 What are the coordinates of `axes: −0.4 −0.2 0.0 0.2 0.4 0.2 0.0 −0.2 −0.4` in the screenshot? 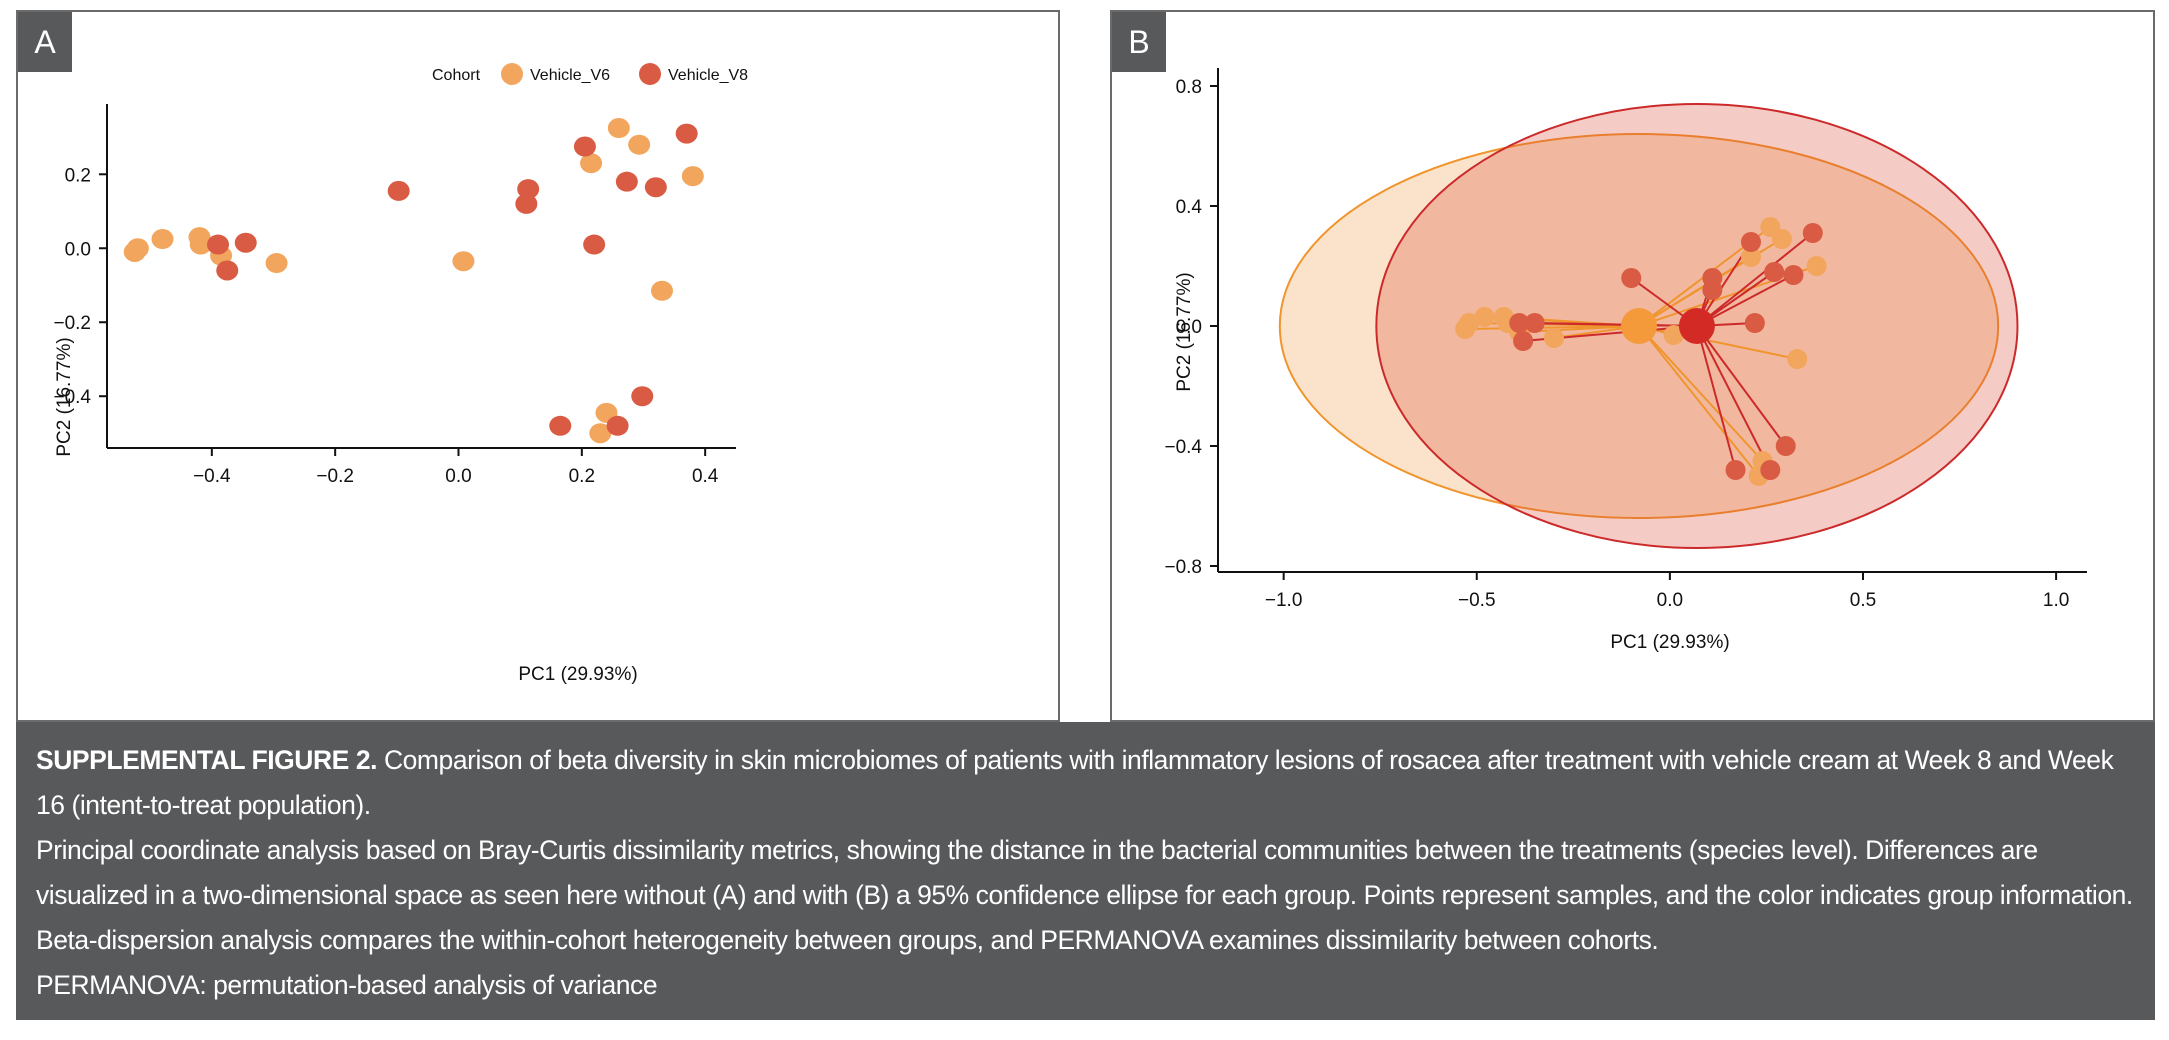 It's located at (394, 295).